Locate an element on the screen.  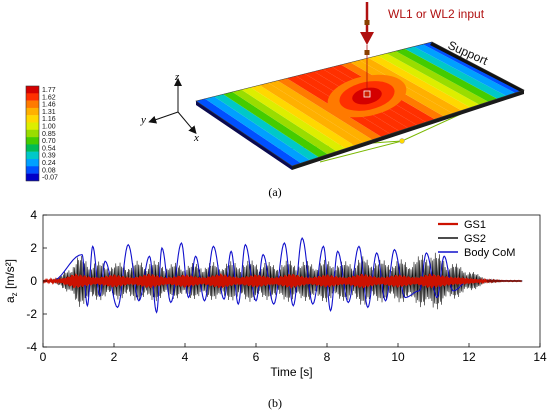
x-axis-label: x is located at coordinates (196, 138).